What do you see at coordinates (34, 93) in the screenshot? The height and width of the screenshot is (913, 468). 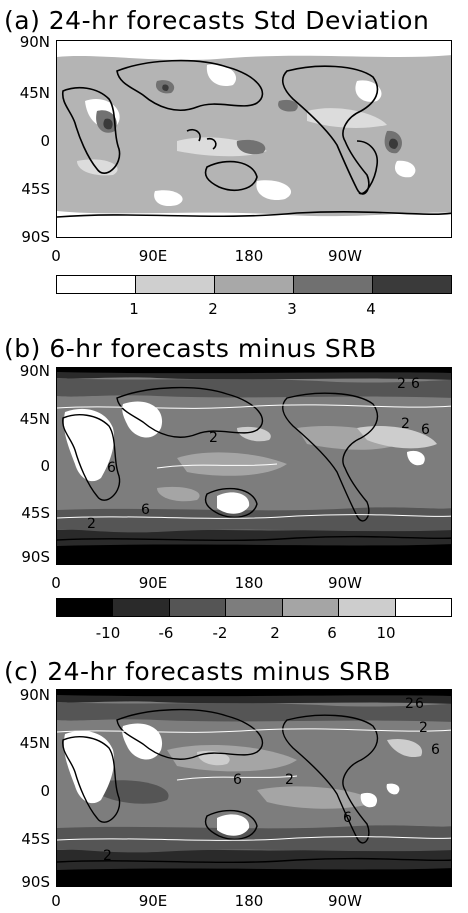 I see `panel-a-ytick-45n: 45N` at bounding box center [34, 93].